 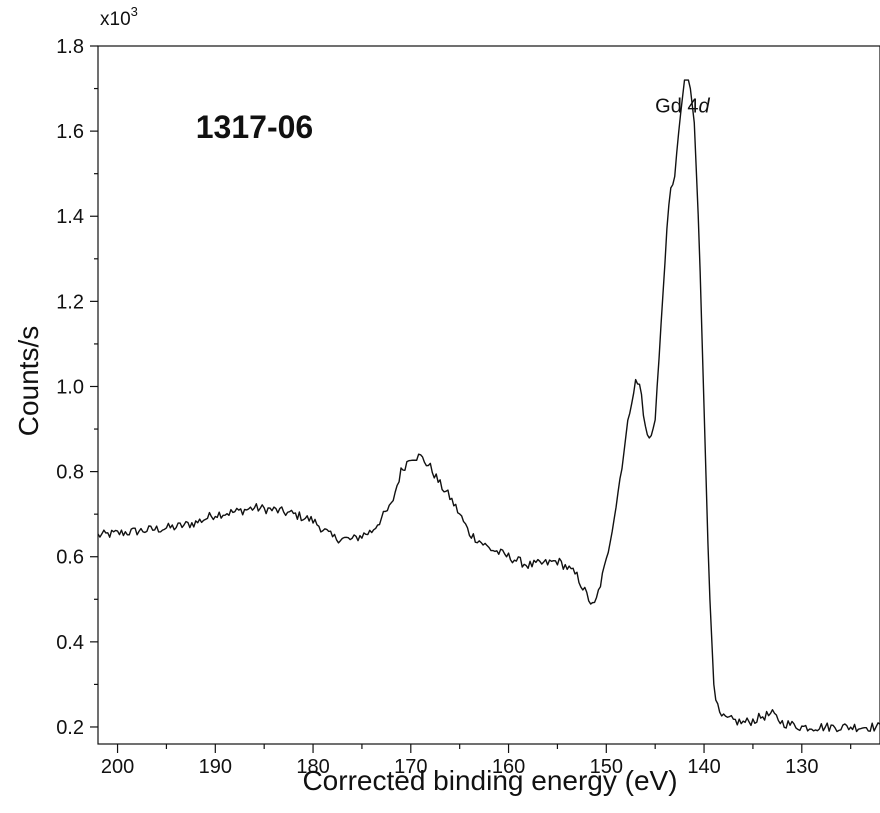 I want to click on x-tick-label: 200, so click(x=117, y=767).